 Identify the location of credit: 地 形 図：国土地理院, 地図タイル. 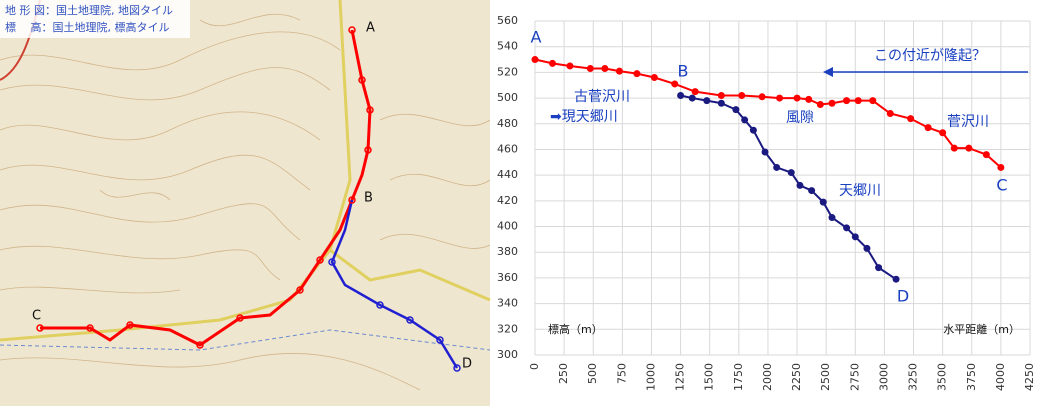
(89, 10).